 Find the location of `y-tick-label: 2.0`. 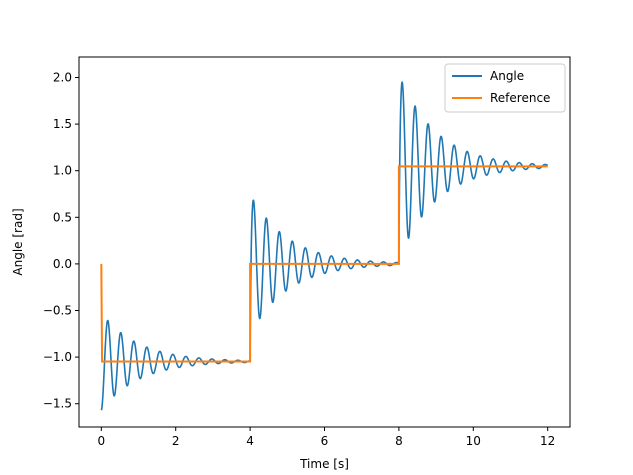

y-tick-label: 2.0 is located at coordinates (62, 78).